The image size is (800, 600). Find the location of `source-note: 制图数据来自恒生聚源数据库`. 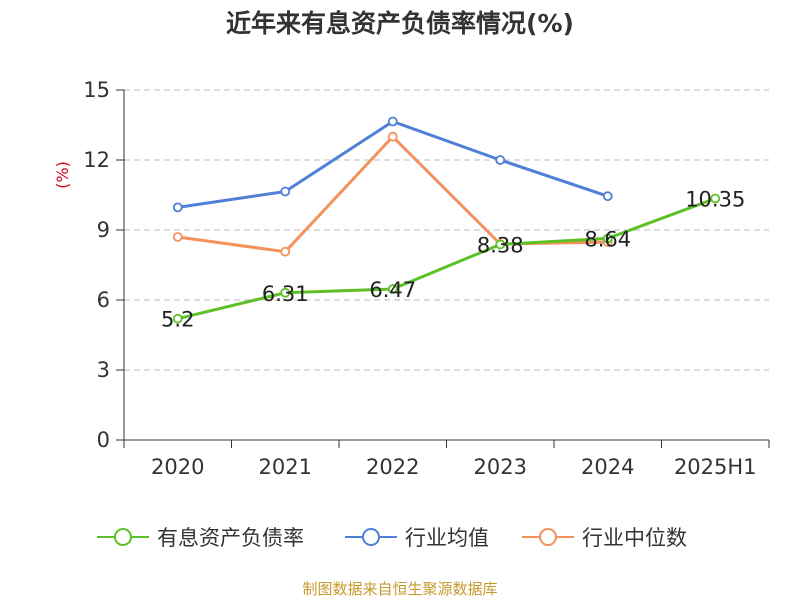

source-note: 制图数据来自恒生聚源数据库 is located at coordinates (400, 589).